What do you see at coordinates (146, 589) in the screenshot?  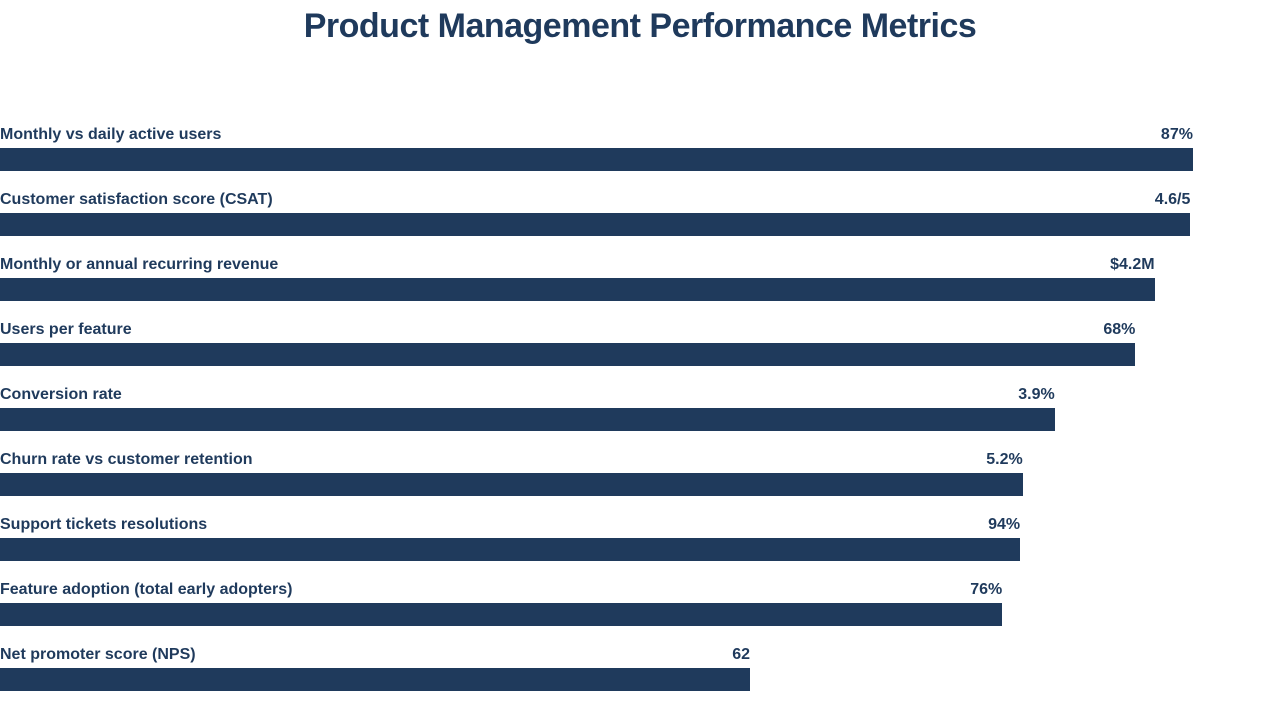 I see `metric-label: Feature adoption (total early adopters)` at bounding box center [146, 589].